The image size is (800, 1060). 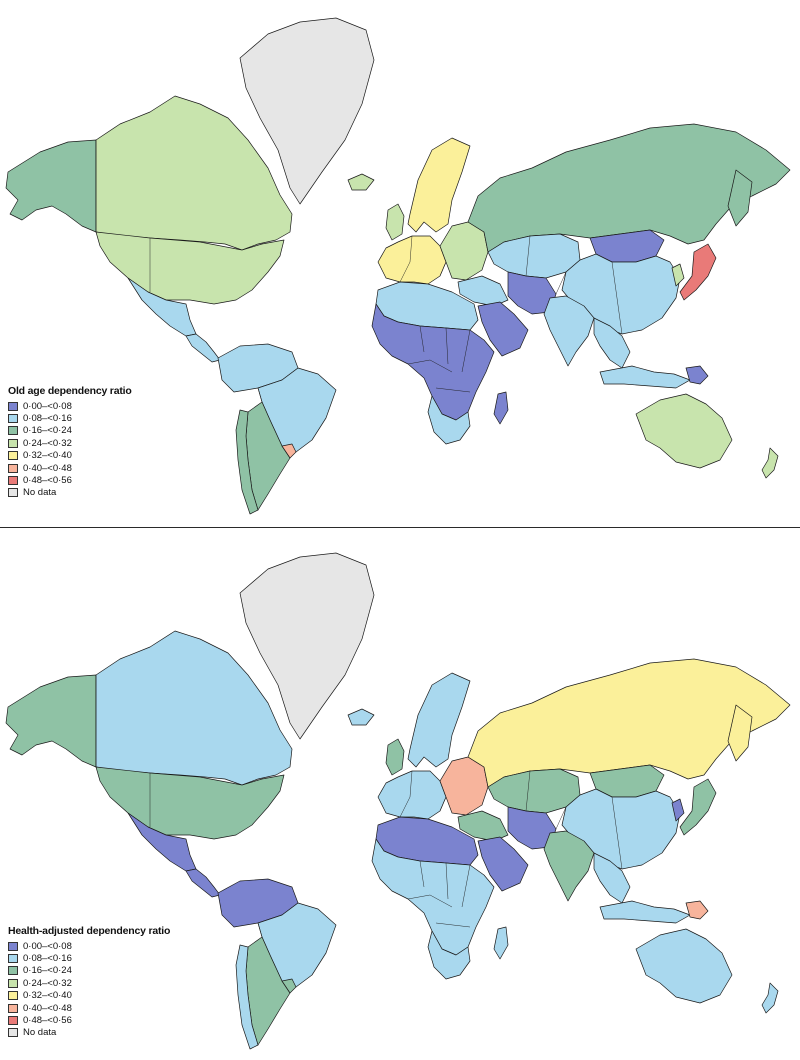 I want to click on legend-title: Old age dependency ratio, so click(x=70, y=391).